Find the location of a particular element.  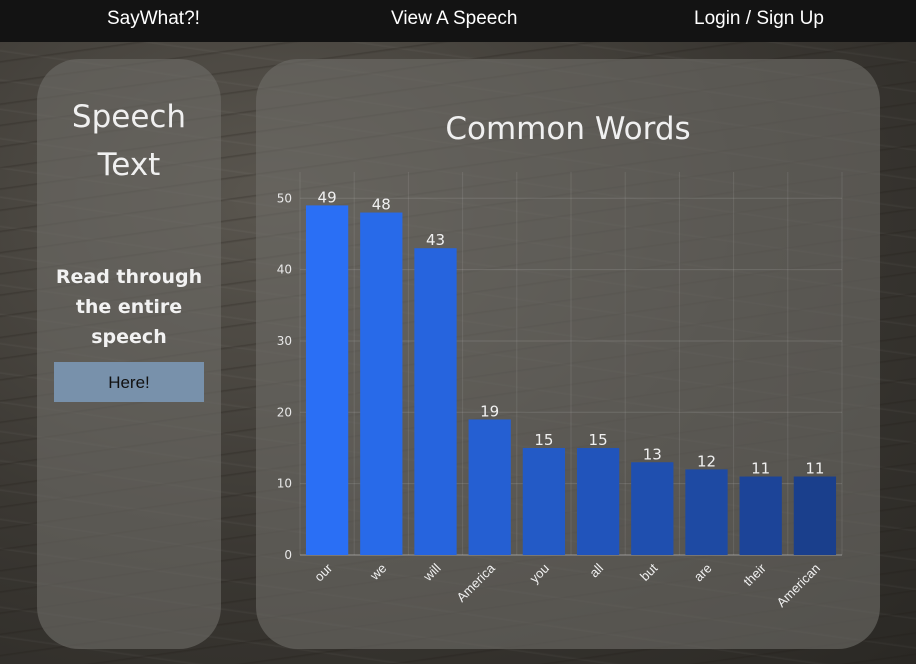

bar-but is located at coordinates (652, 508).